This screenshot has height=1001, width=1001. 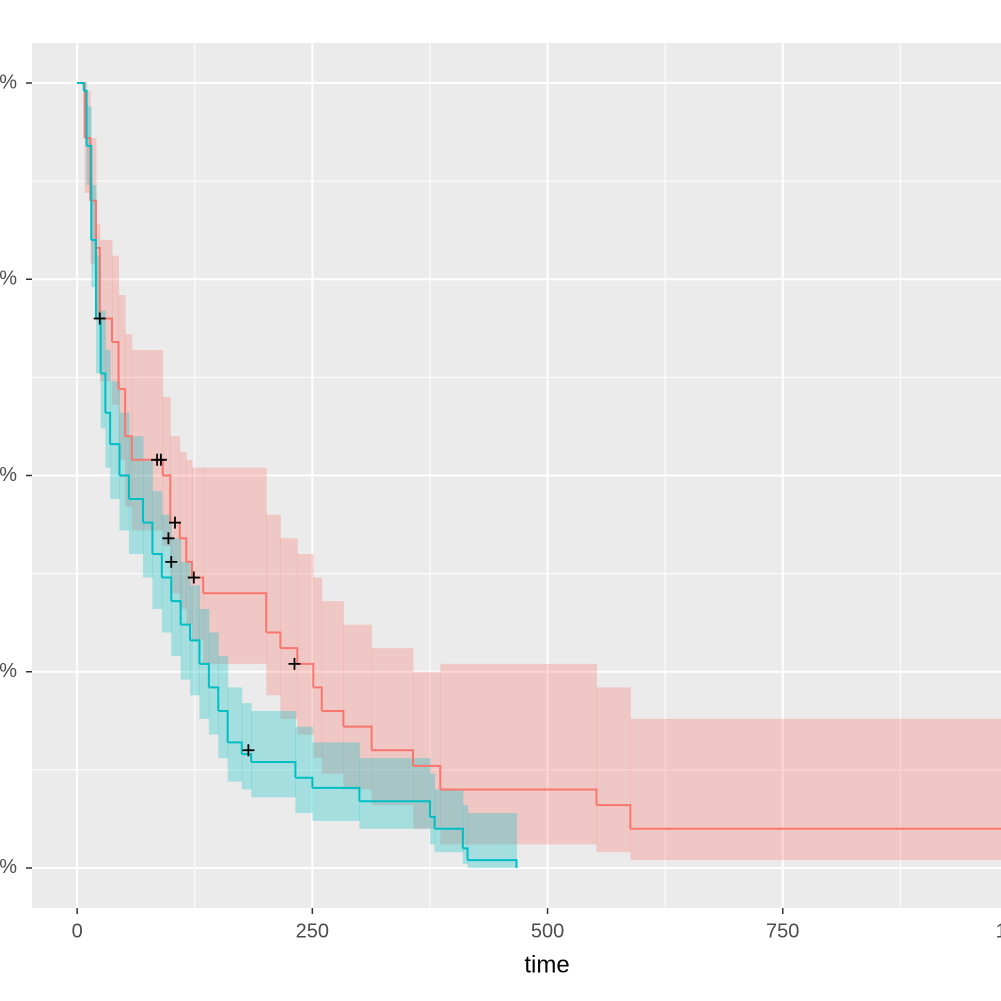 I want to click on x-tick-label: 250, so click(x=312, y=931).